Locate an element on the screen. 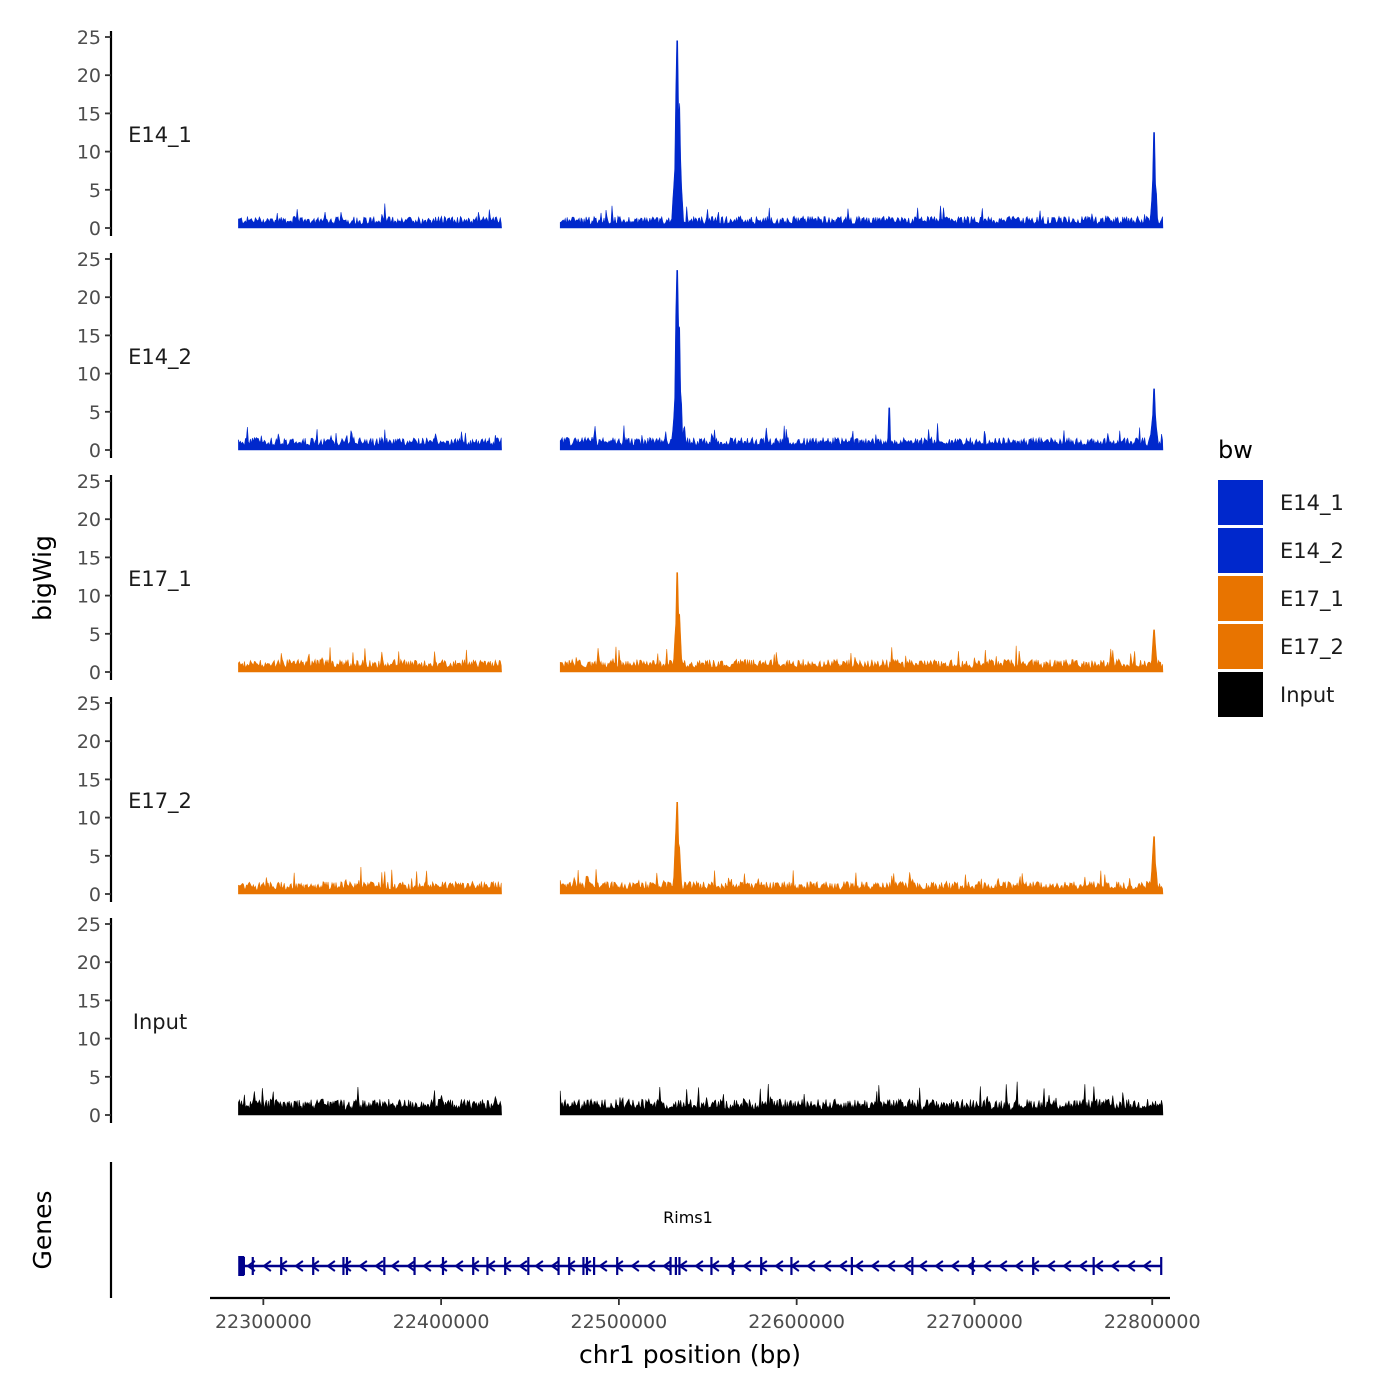  y-tick-label-E17_1-20: 20 is located at coordinates (89, 520).